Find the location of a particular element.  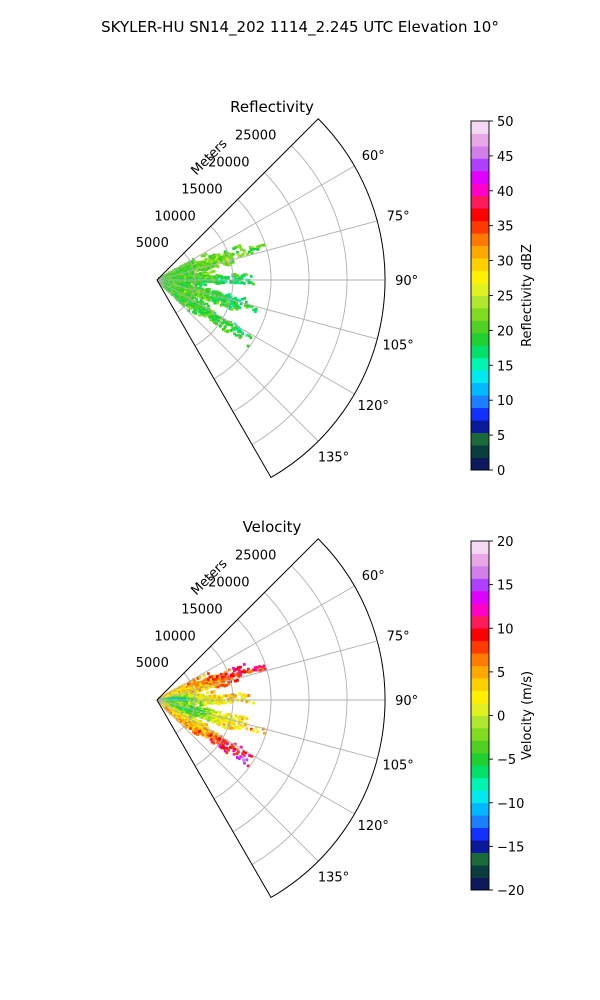

colorbar-tick-label: −20 is located at coordinates (510, 891).